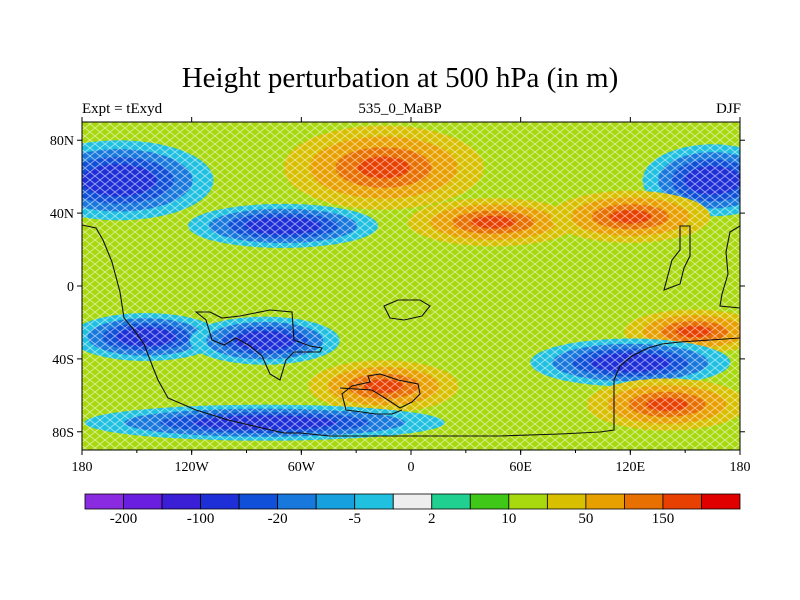  Describe the element at coordinates (63, 360) in the screenshot. I see `lat-tick-label: 40S` at that location.